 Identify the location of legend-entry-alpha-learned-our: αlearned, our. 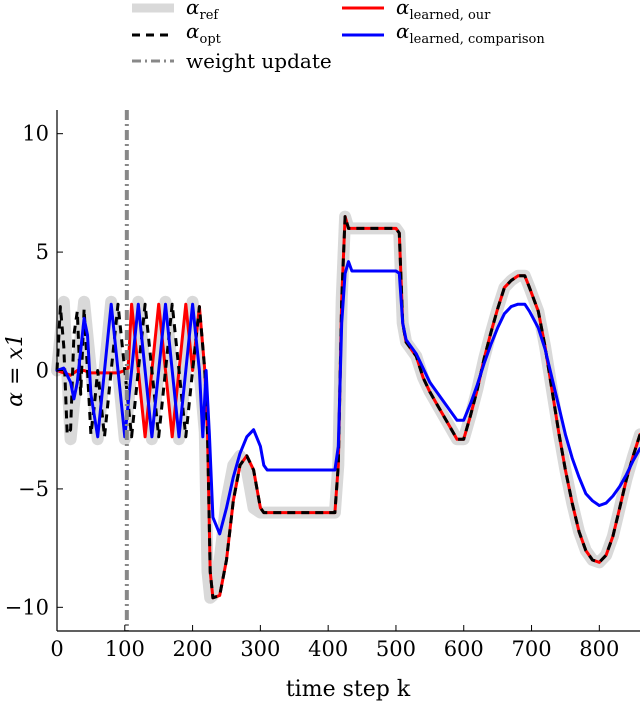
(416, 11).